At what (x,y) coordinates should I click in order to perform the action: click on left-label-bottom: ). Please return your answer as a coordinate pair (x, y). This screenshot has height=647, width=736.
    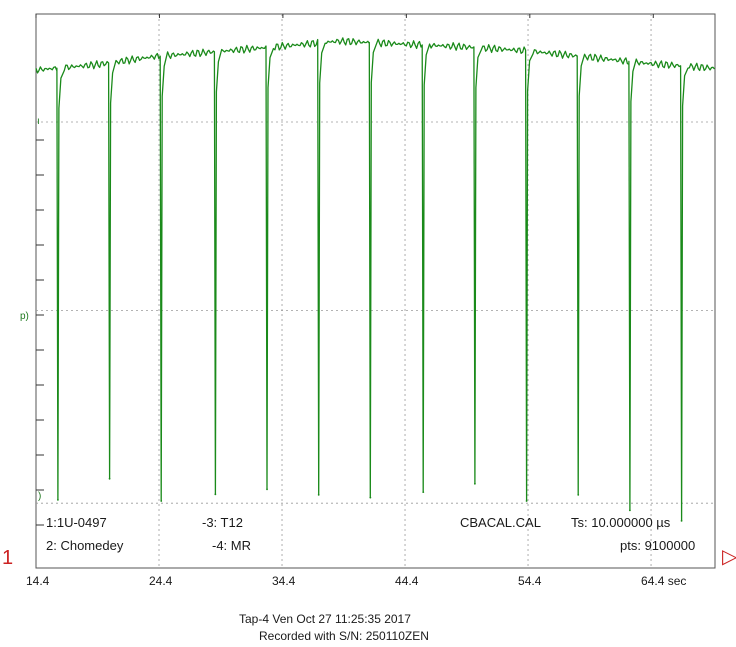
    Looking at the image, I should click on (40, 496).